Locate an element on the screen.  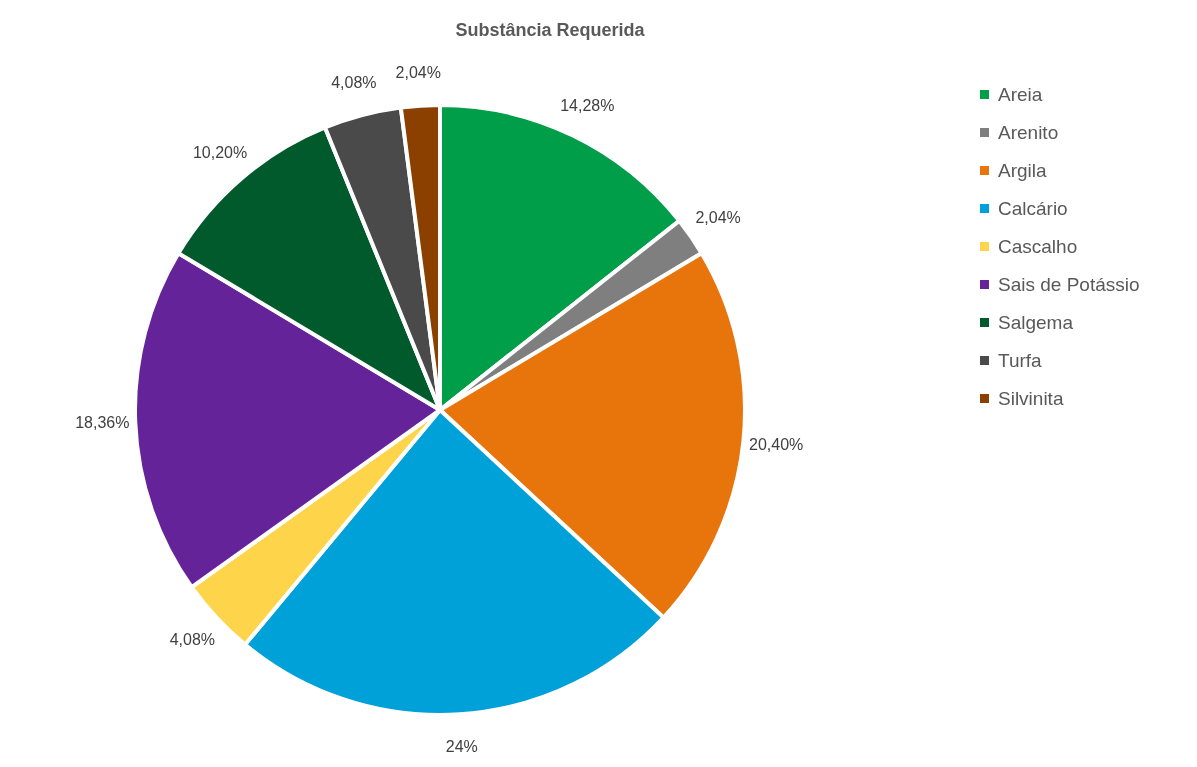
data-label: 14,28% is located at coordinates (587, 105).